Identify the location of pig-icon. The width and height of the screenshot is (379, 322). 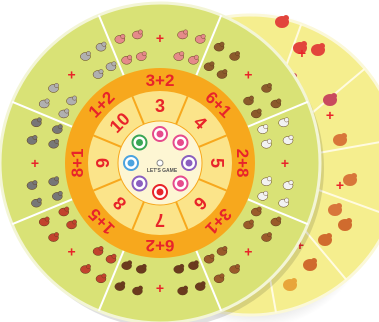
(130, 278).